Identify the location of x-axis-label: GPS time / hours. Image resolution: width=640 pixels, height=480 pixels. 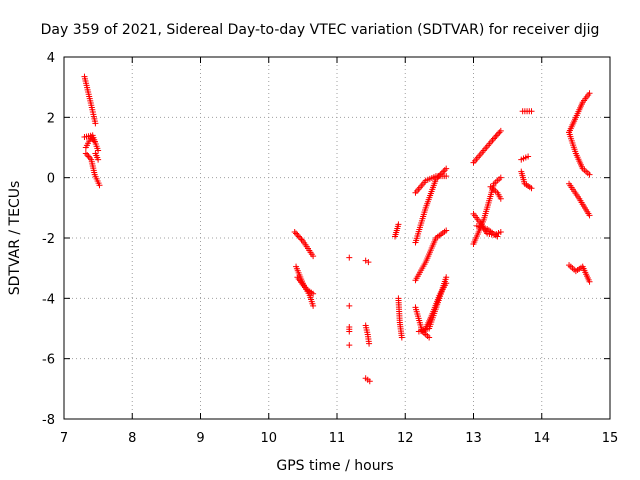
(334, 466).